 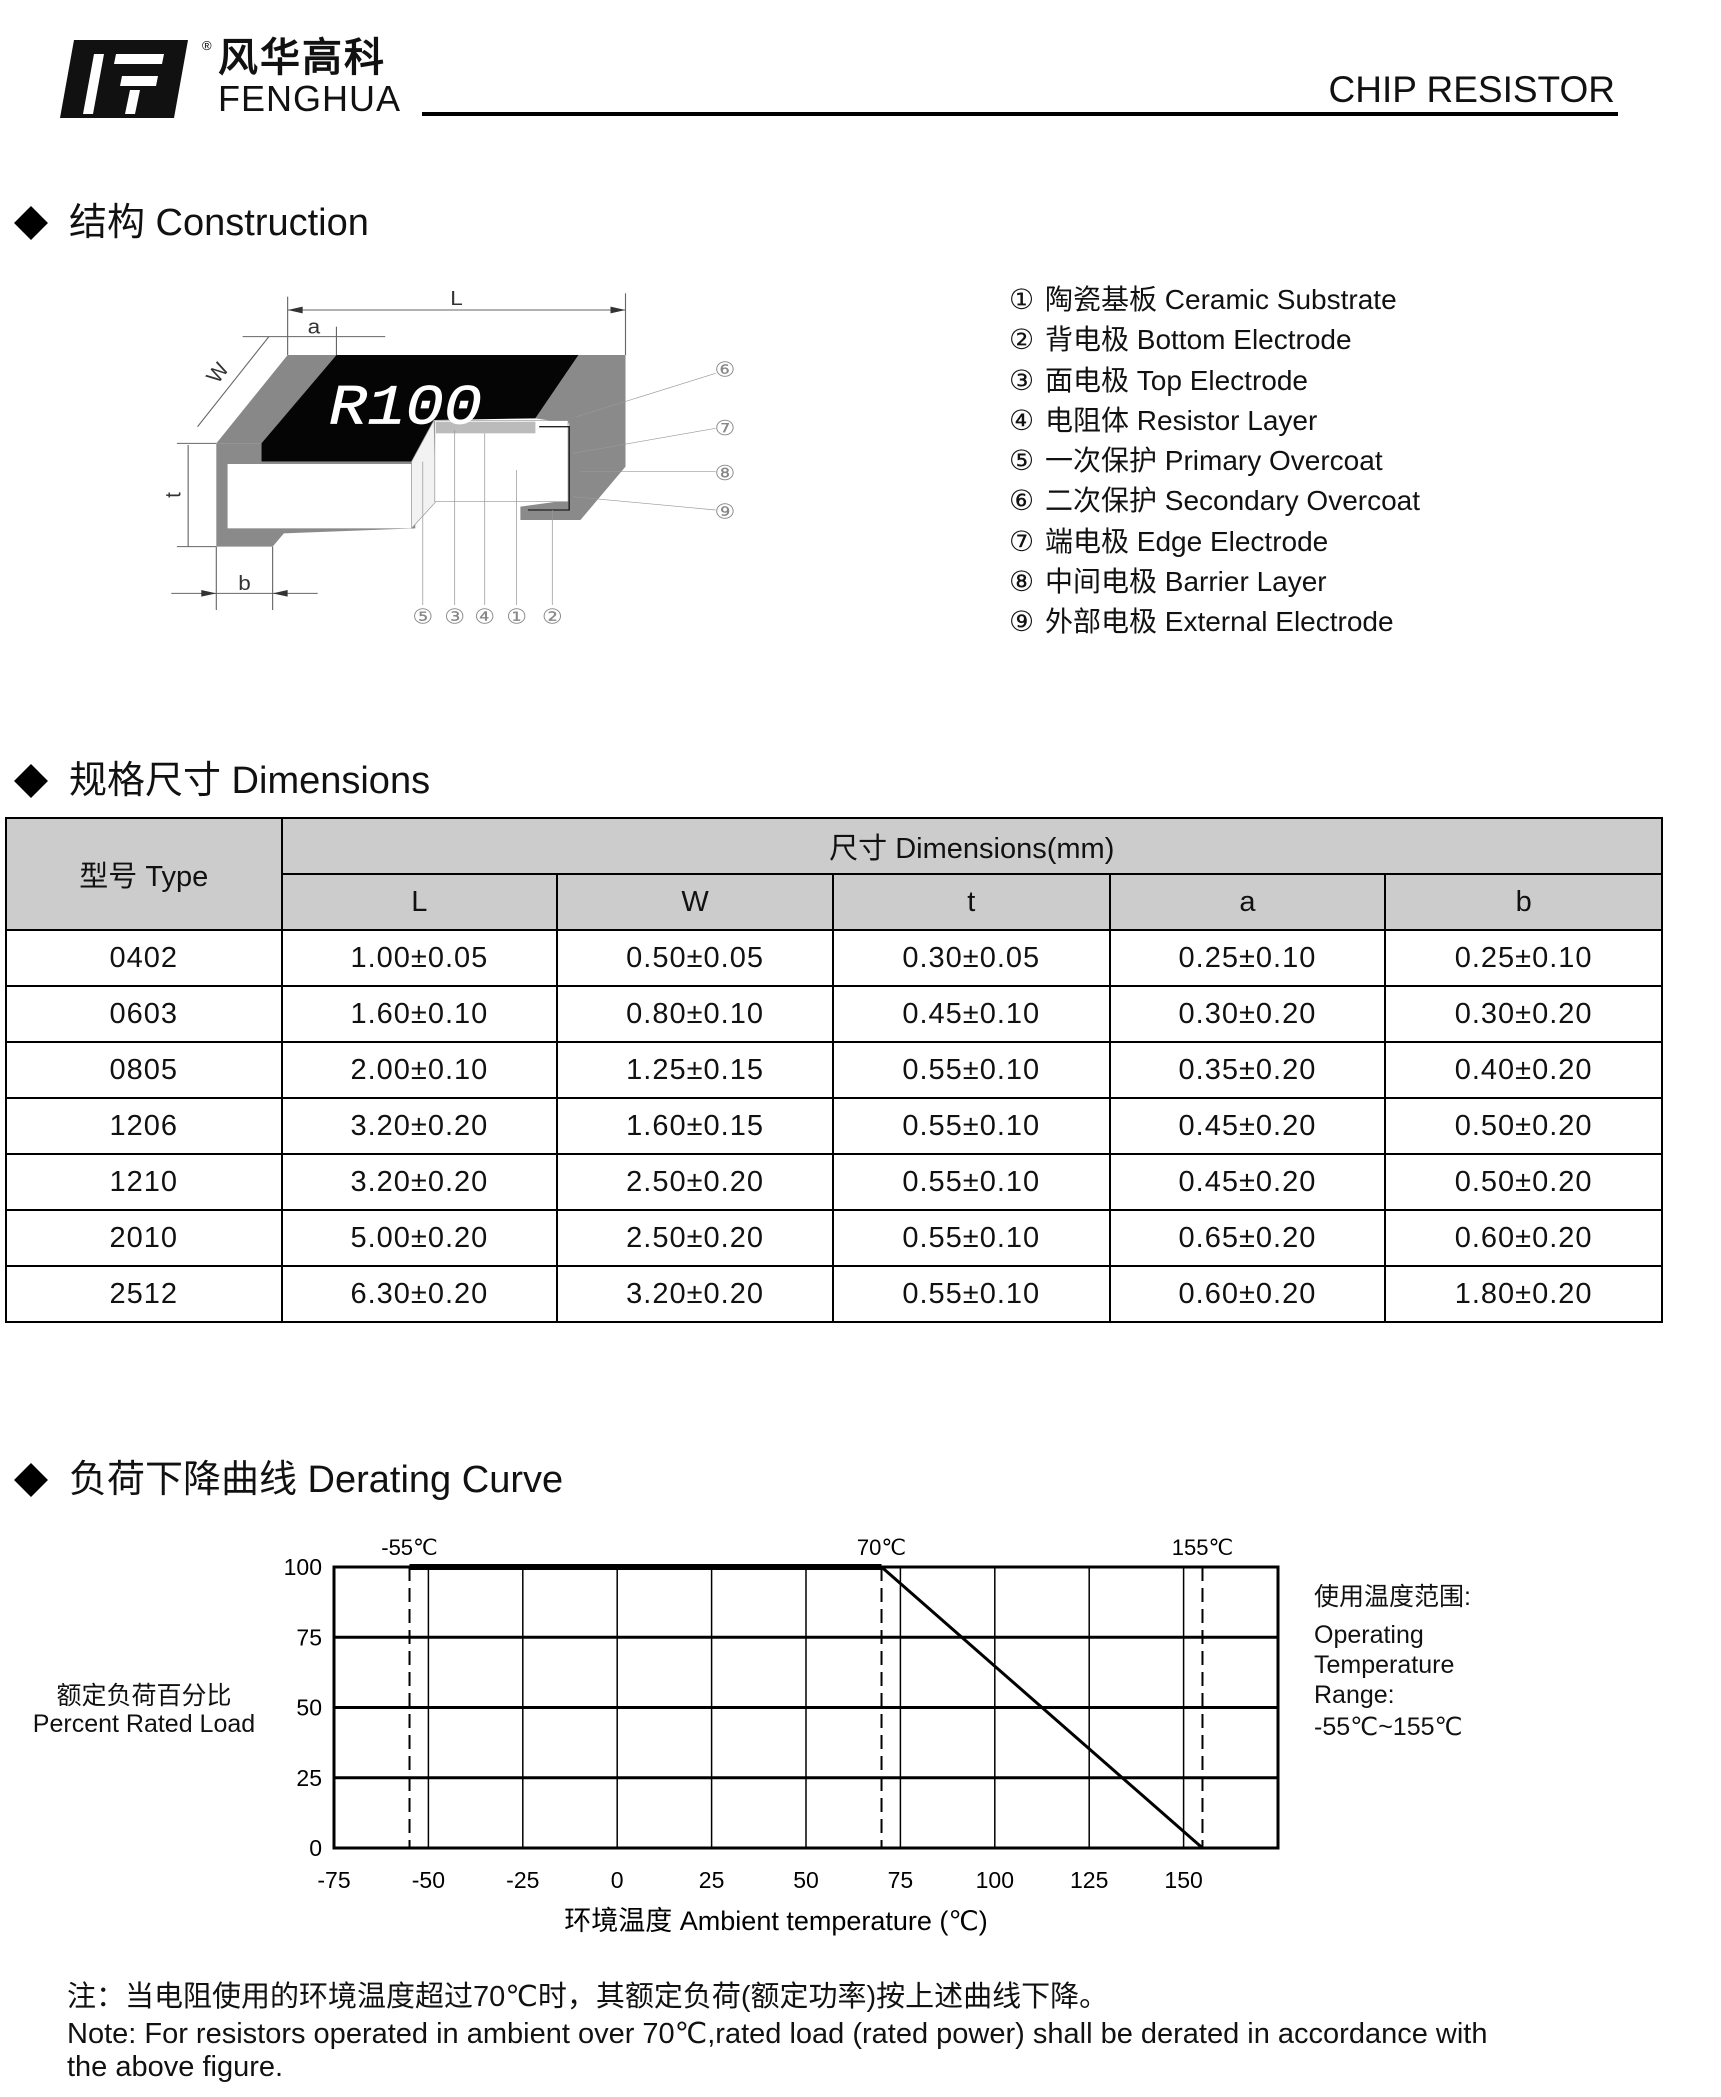 I want to click on legend-item: ⑨ 外部电极 External Electrode, so click(x=1214, y=622).